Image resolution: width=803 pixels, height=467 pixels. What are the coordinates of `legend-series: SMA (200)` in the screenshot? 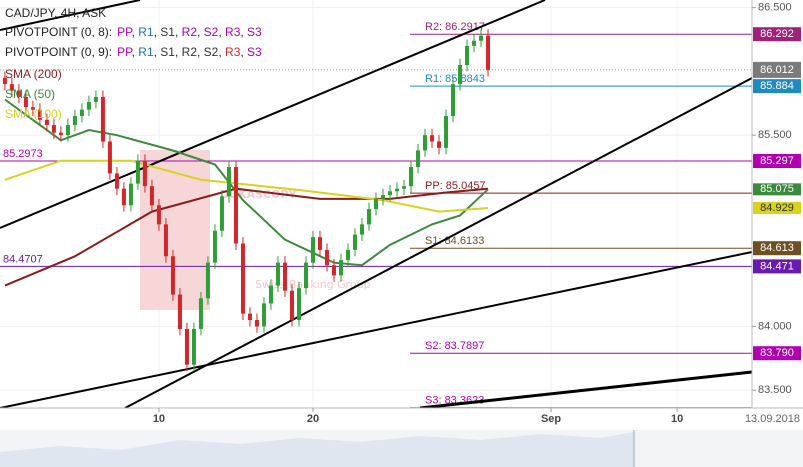 It's located at (33, 74).